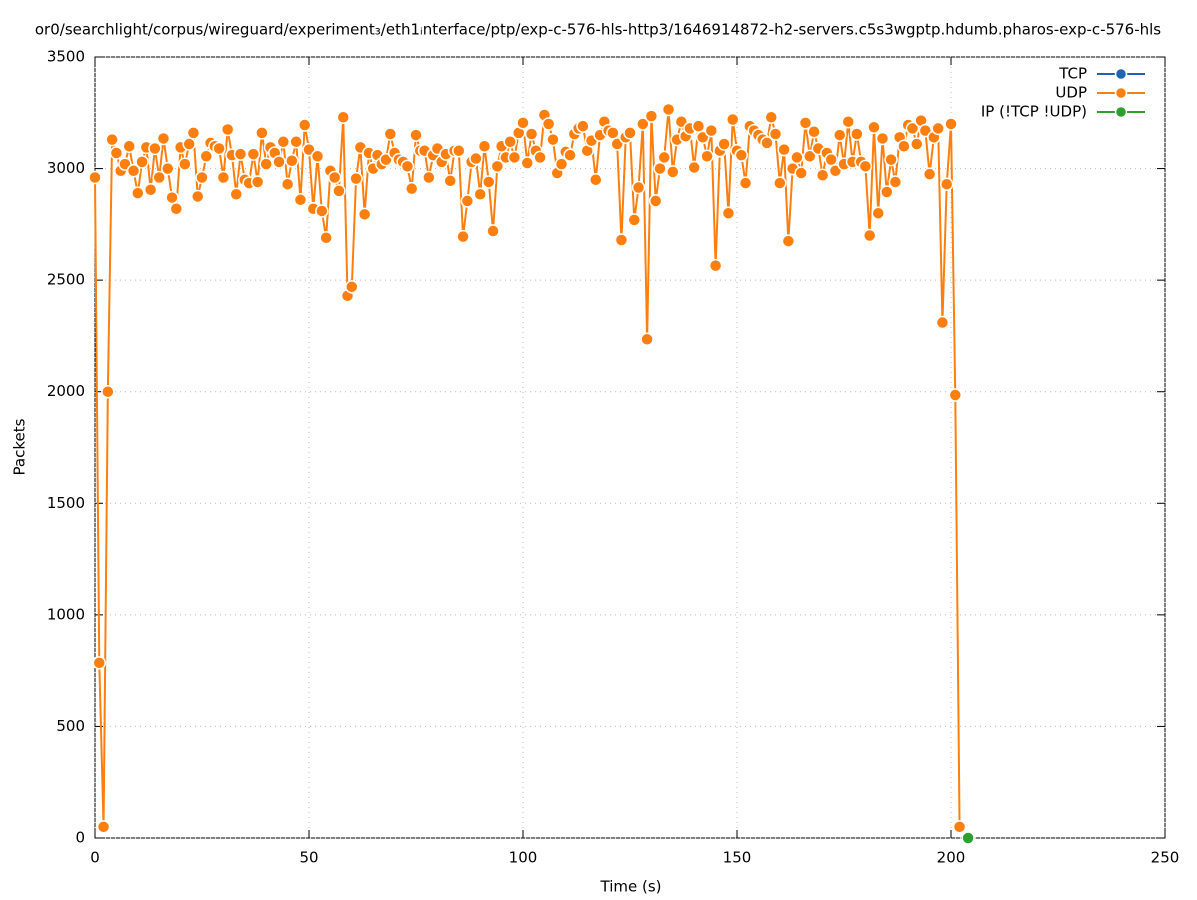  Describe the element at coordinates (66, 614) in the screenshot. I see `y-tick-label: 1000` at that location.